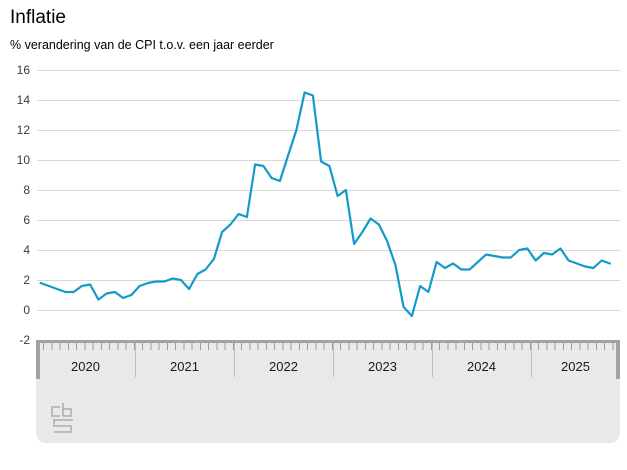  Describe the element at coordinates (283, 366) in the screenshot. I see `year-label: 2022` at that location.